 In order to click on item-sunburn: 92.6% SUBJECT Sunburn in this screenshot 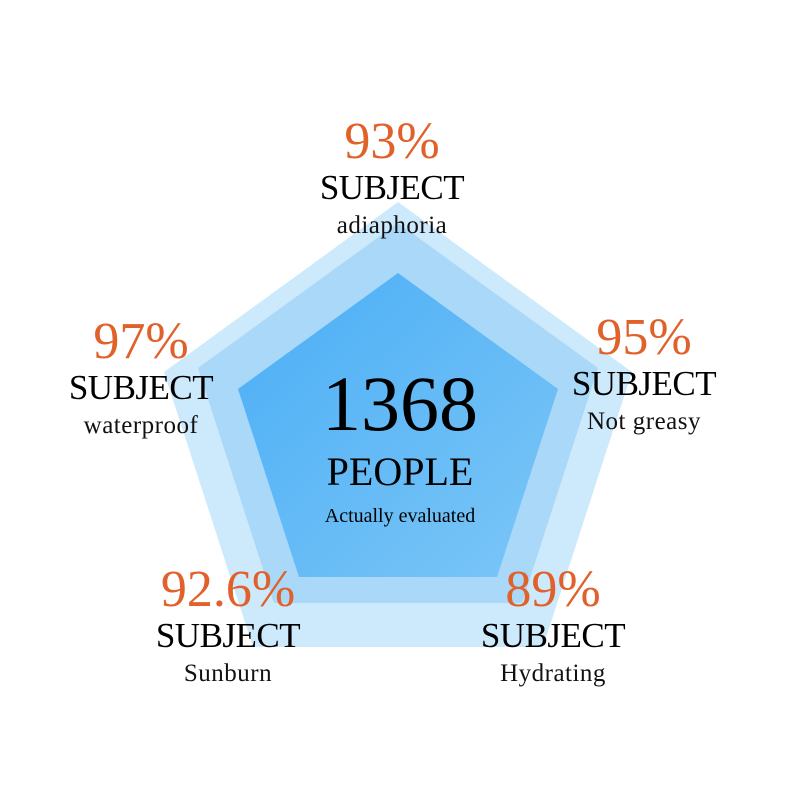, I will do `click(228, 624)`.